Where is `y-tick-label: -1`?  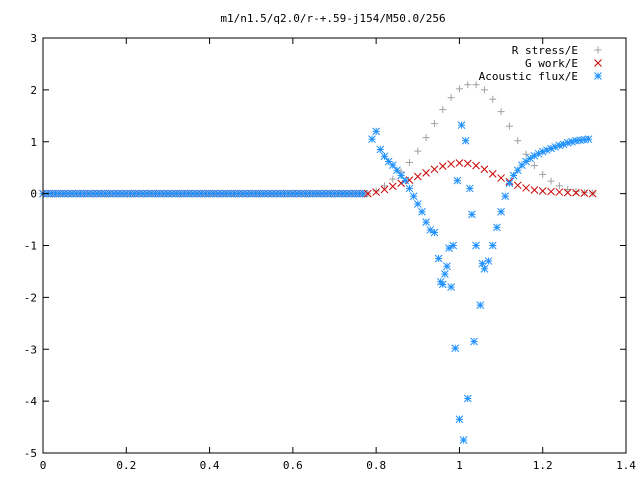 y-tick-label: -1 is located at coordinates (30, 246).